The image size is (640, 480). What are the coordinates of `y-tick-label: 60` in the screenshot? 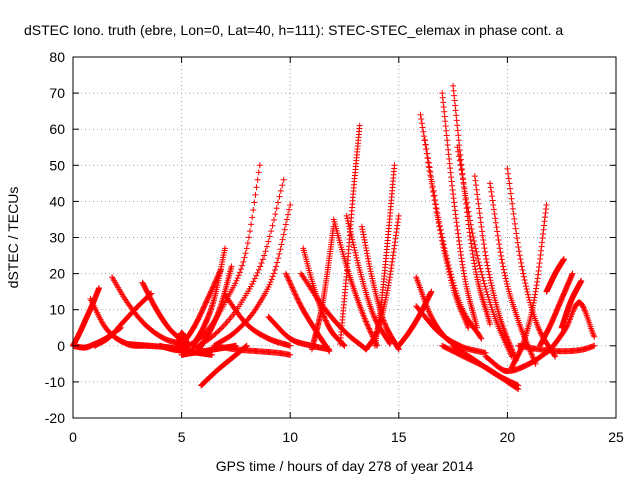 It's located at (57, 129).